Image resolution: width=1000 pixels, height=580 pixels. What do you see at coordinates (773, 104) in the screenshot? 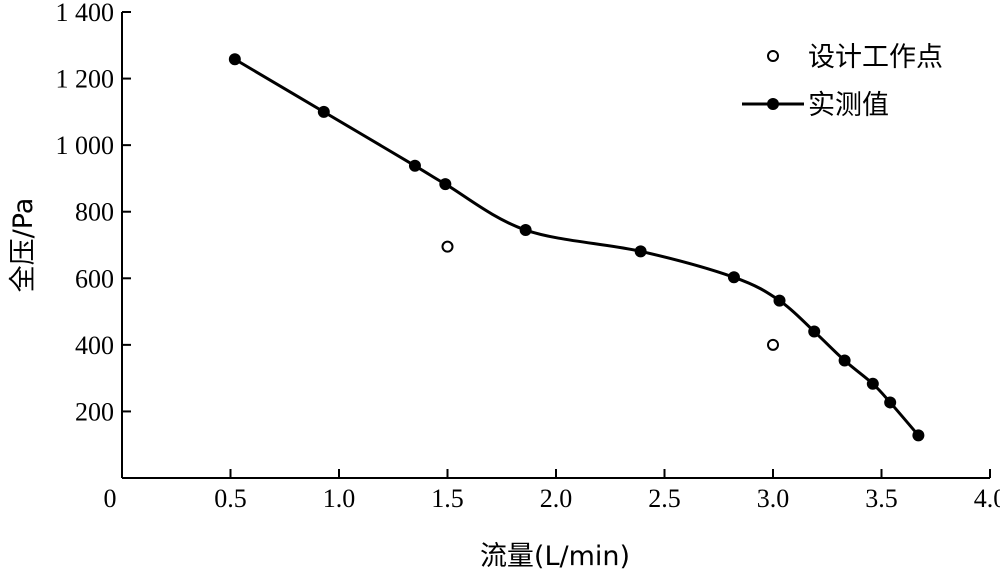
I see `legend-measured-marker` at bounding box center [773, 104].